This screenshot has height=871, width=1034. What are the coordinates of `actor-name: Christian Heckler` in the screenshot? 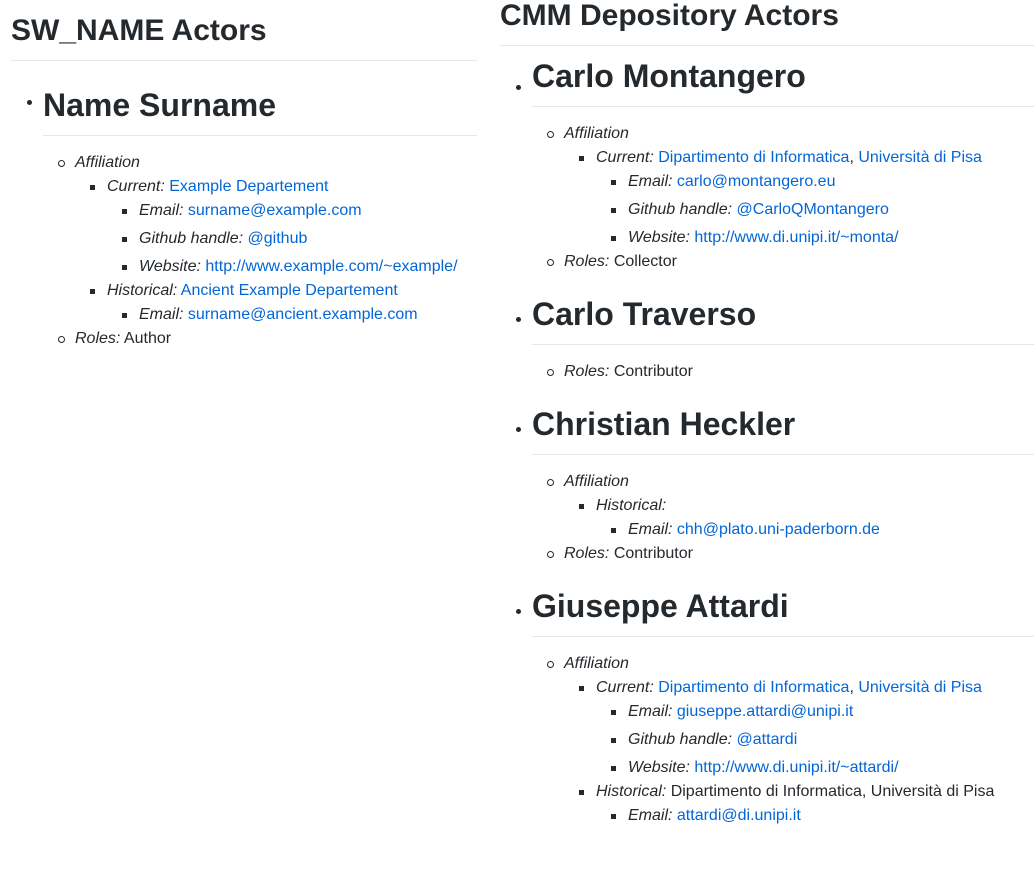 It's located at (783, 421).